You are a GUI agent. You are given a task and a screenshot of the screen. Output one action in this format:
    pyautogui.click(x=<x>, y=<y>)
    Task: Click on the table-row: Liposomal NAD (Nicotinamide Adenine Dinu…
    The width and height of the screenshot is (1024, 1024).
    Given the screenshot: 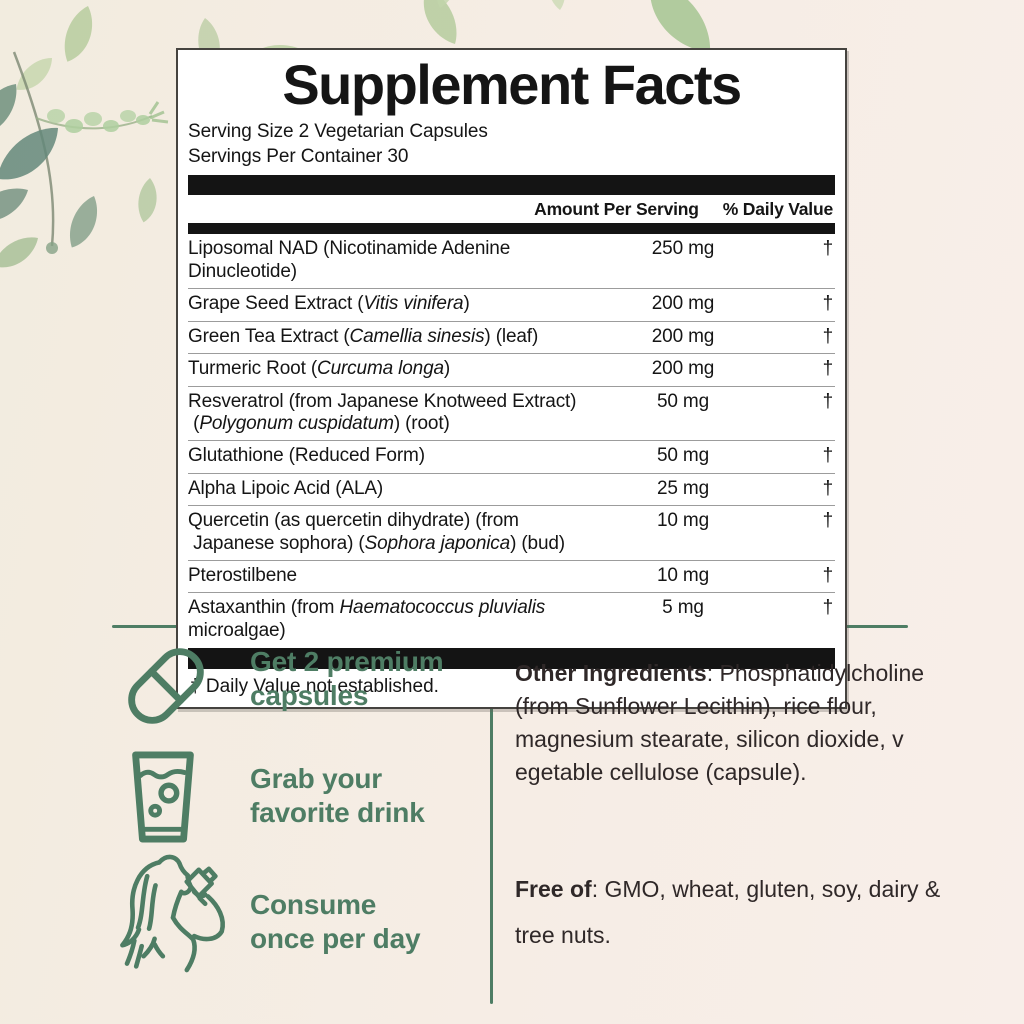 What is the action you would take?
    pyautogui.click(x=511, y=262)
    